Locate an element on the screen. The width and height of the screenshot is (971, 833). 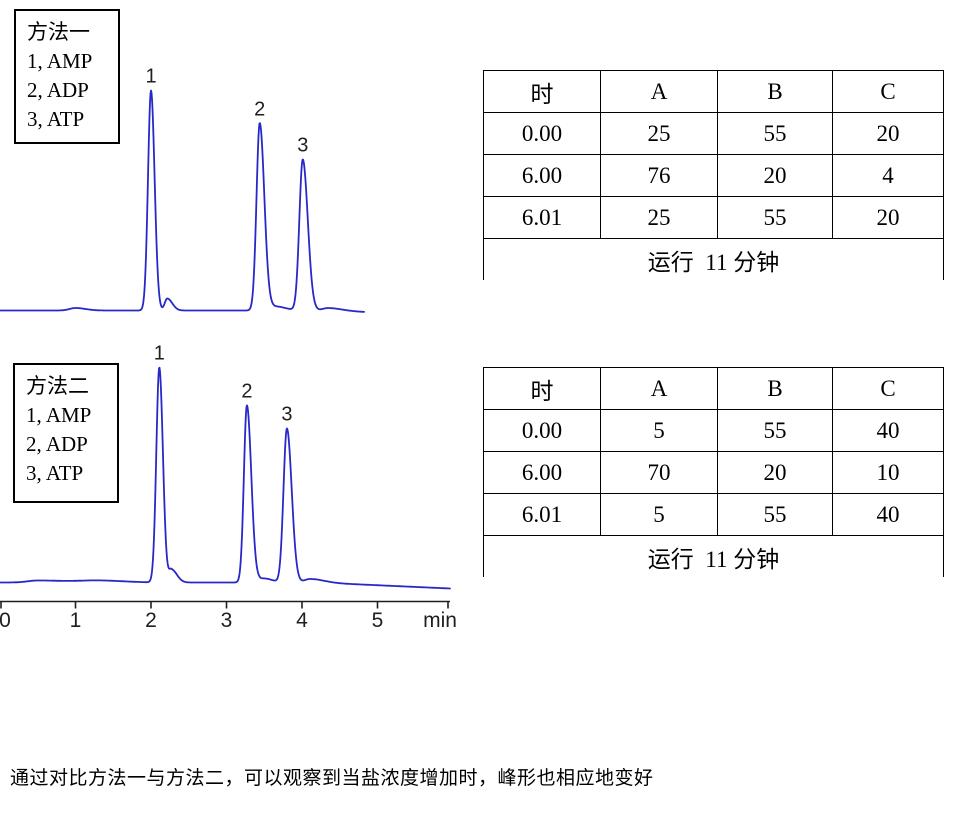
peak-label-1-chromatogram-method-1: 1 is located at coordinates (150, 77).